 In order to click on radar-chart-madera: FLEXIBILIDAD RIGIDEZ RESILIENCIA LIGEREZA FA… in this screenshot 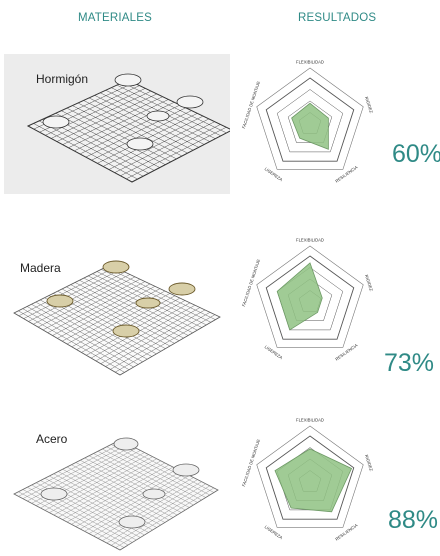, I will do `click(307, 300)`.